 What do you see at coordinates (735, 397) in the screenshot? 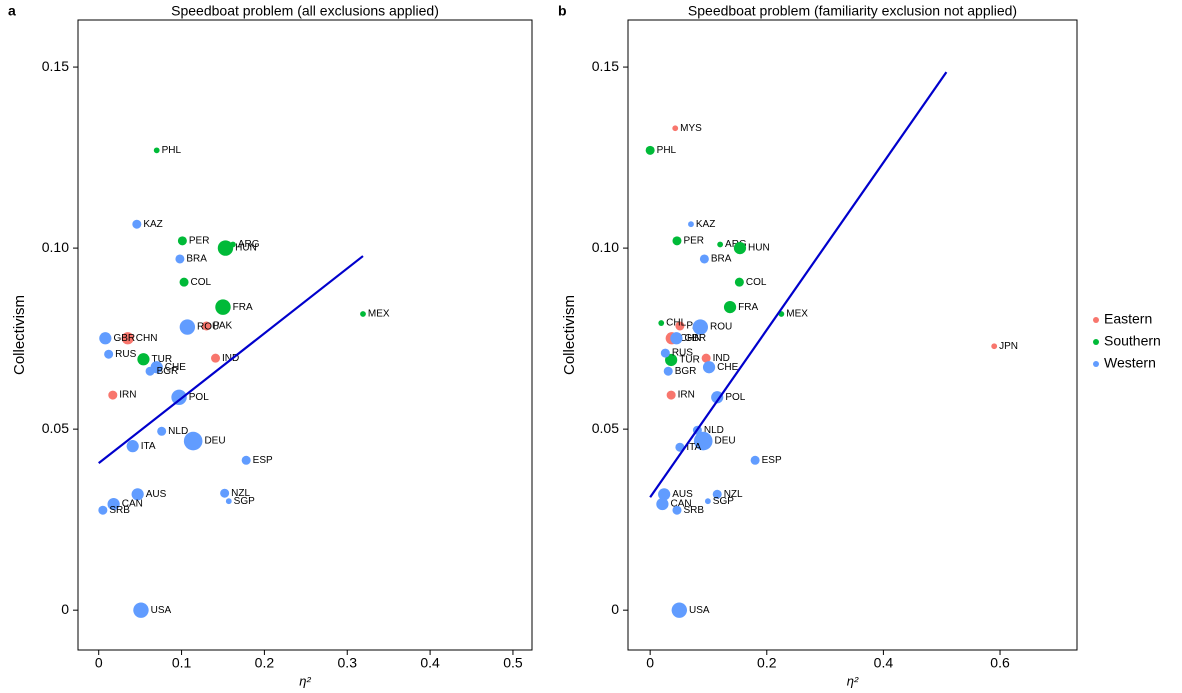
I see `point-label: POL` at bounding box center [735, 397].